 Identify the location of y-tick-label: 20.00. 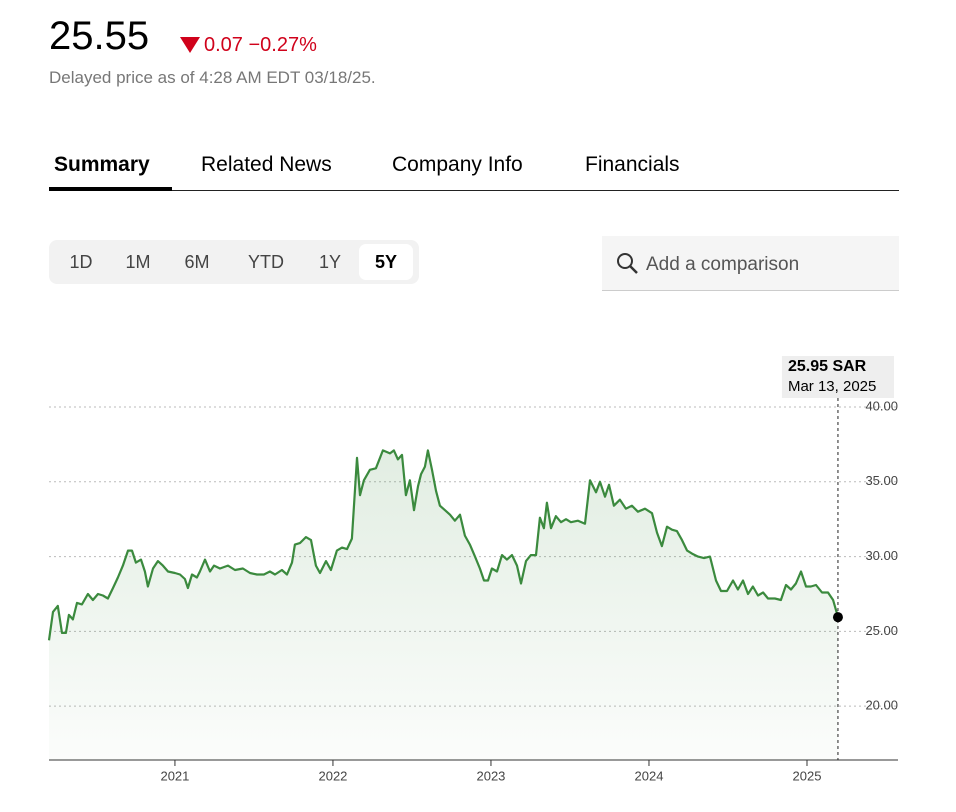
(881, 705).